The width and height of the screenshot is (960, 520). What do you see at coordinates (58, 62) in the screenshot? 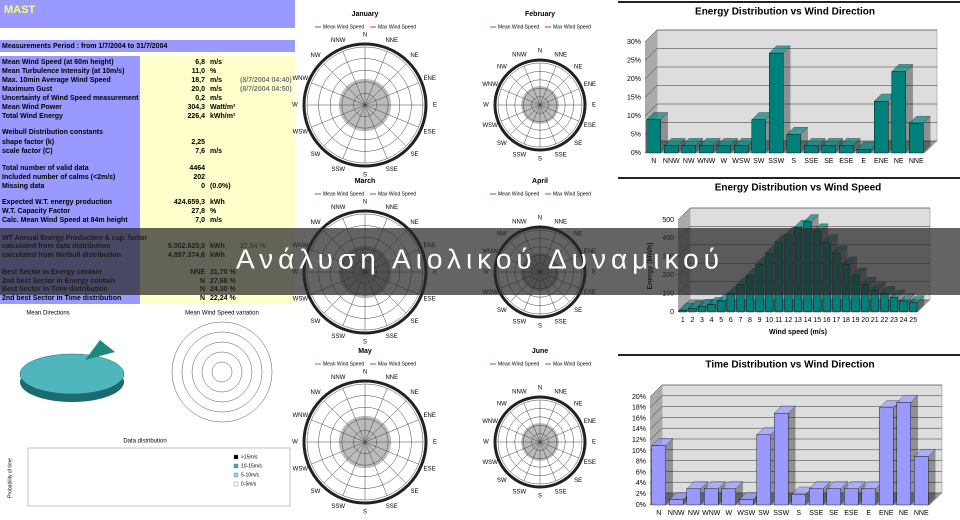
I see `row-cell: Mean Wind Speed (at 60m height)` at bounding box center [58, 62].